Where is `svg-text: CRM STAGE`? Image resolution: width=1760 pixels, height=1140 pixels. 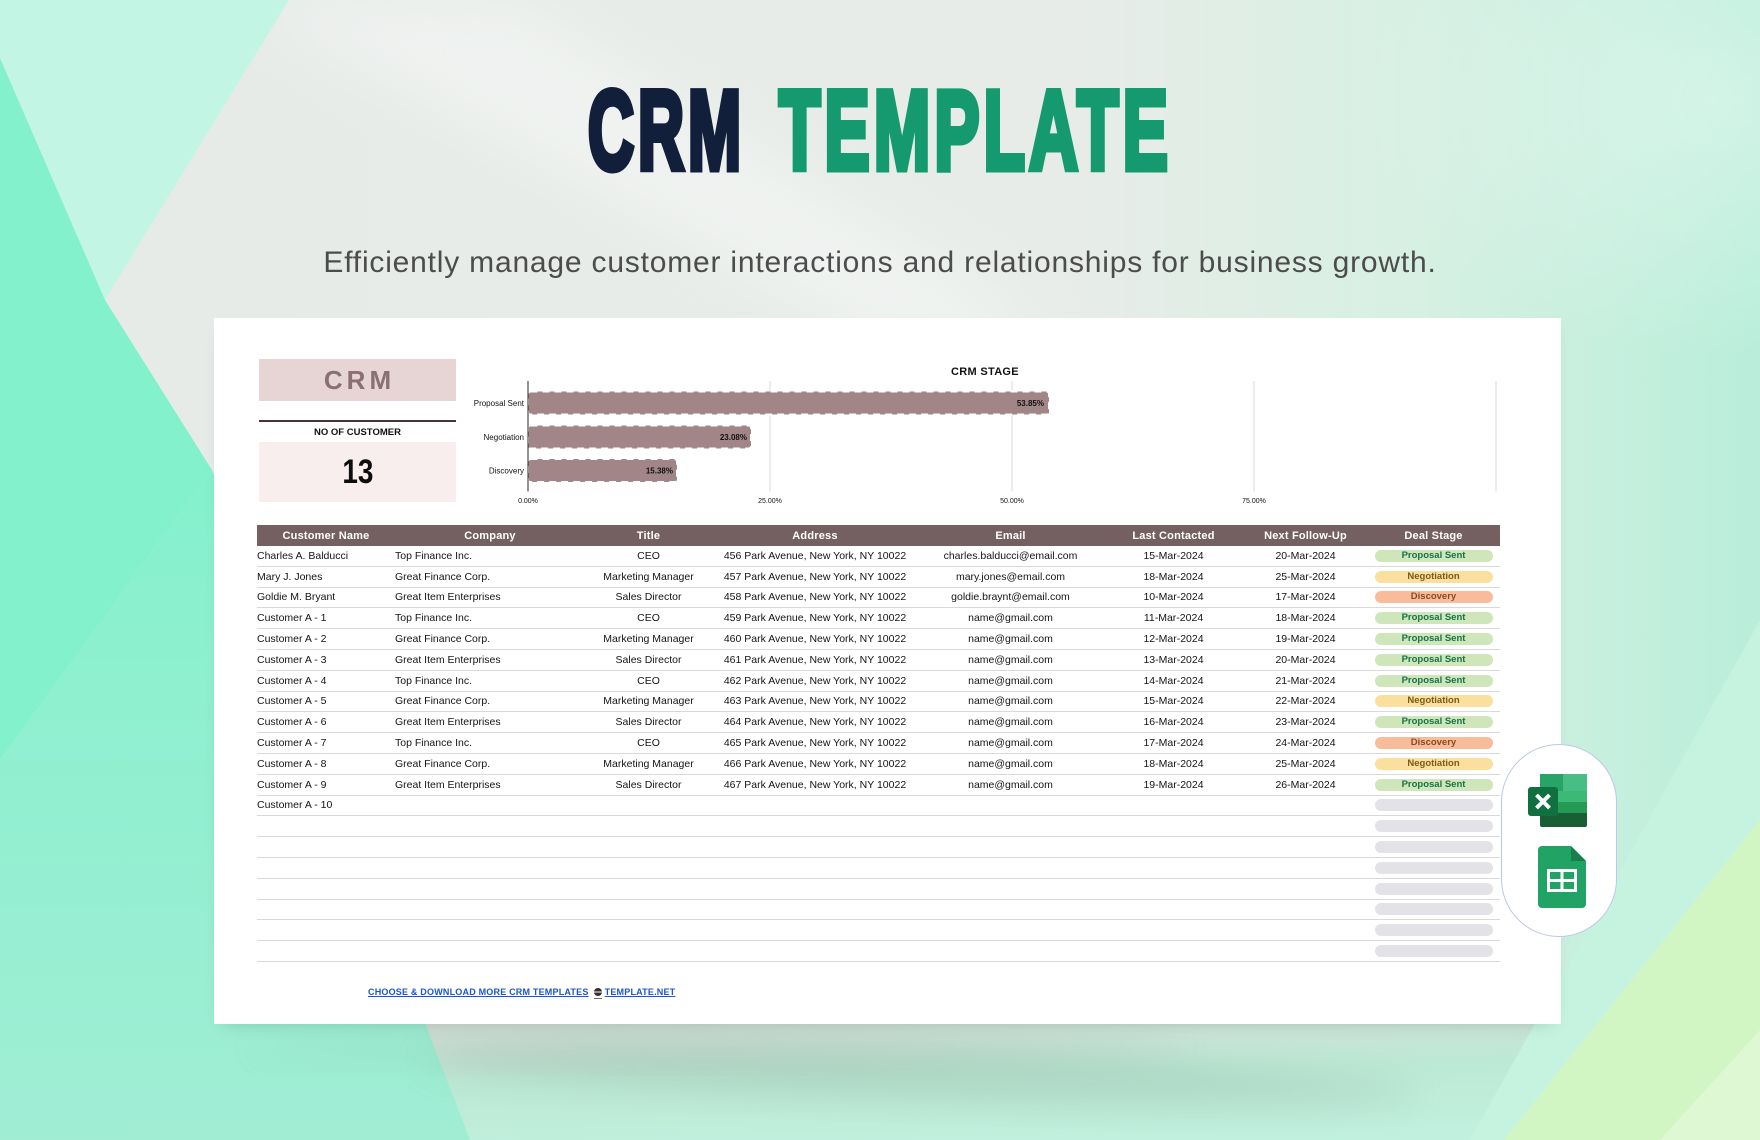
svg-text: CRM STAGE is located at coordinates (985, 372).